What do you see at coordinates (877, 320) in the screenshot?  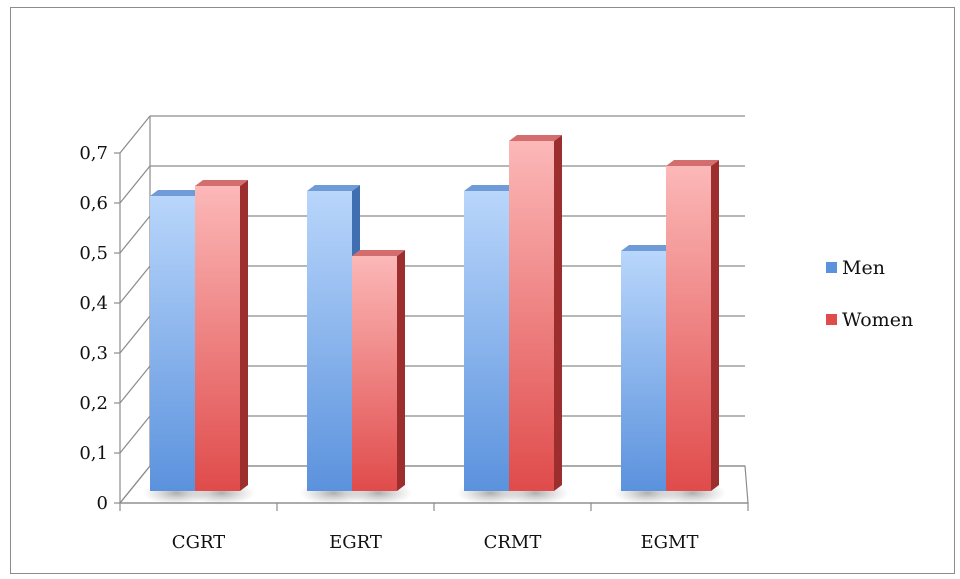 I see `legend-label: Women` at bounding box center [877, 320].